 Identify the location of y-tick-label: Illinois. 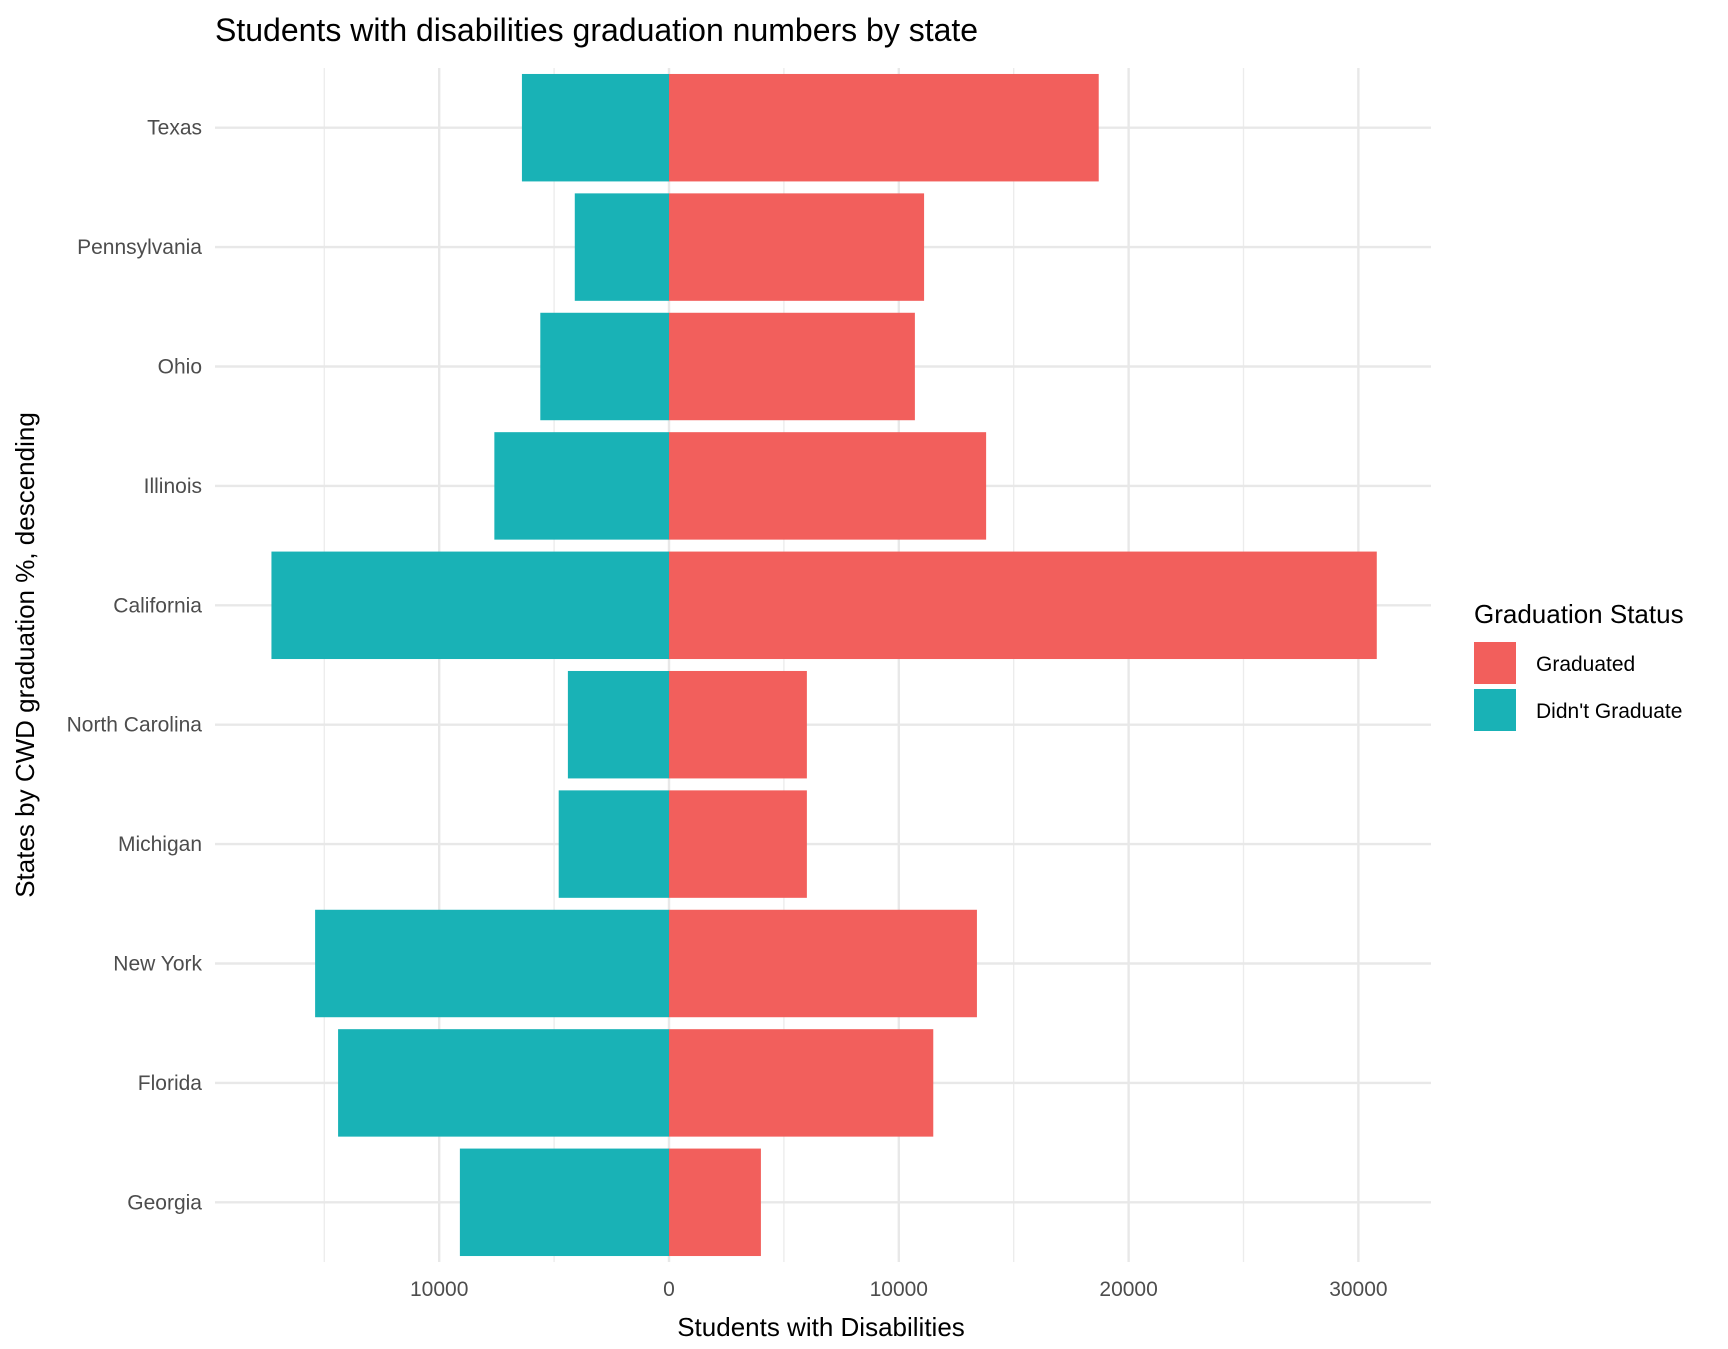
(173, 486).